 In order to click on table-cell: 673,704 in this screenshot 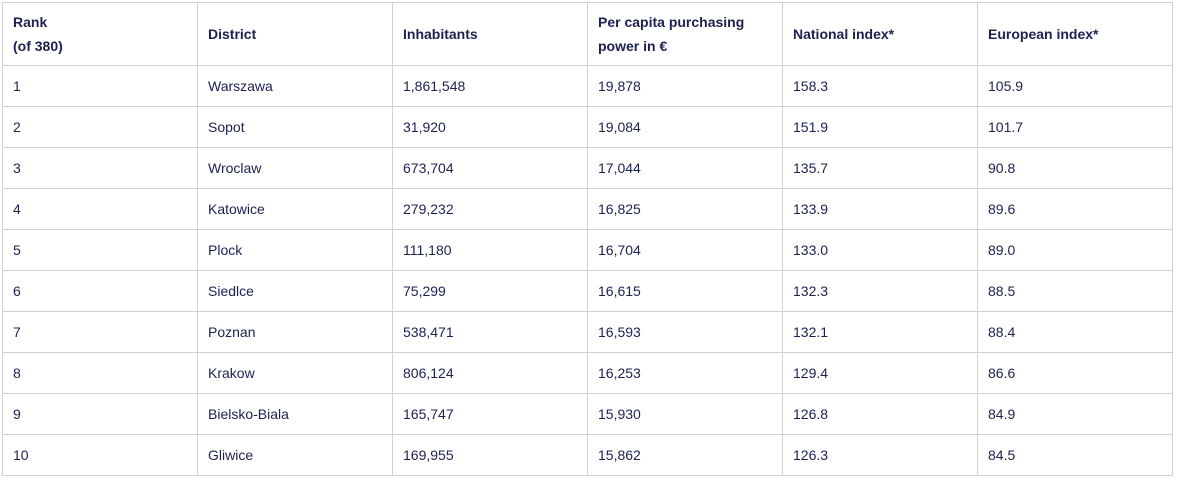, I will do `click(490, 168)`.